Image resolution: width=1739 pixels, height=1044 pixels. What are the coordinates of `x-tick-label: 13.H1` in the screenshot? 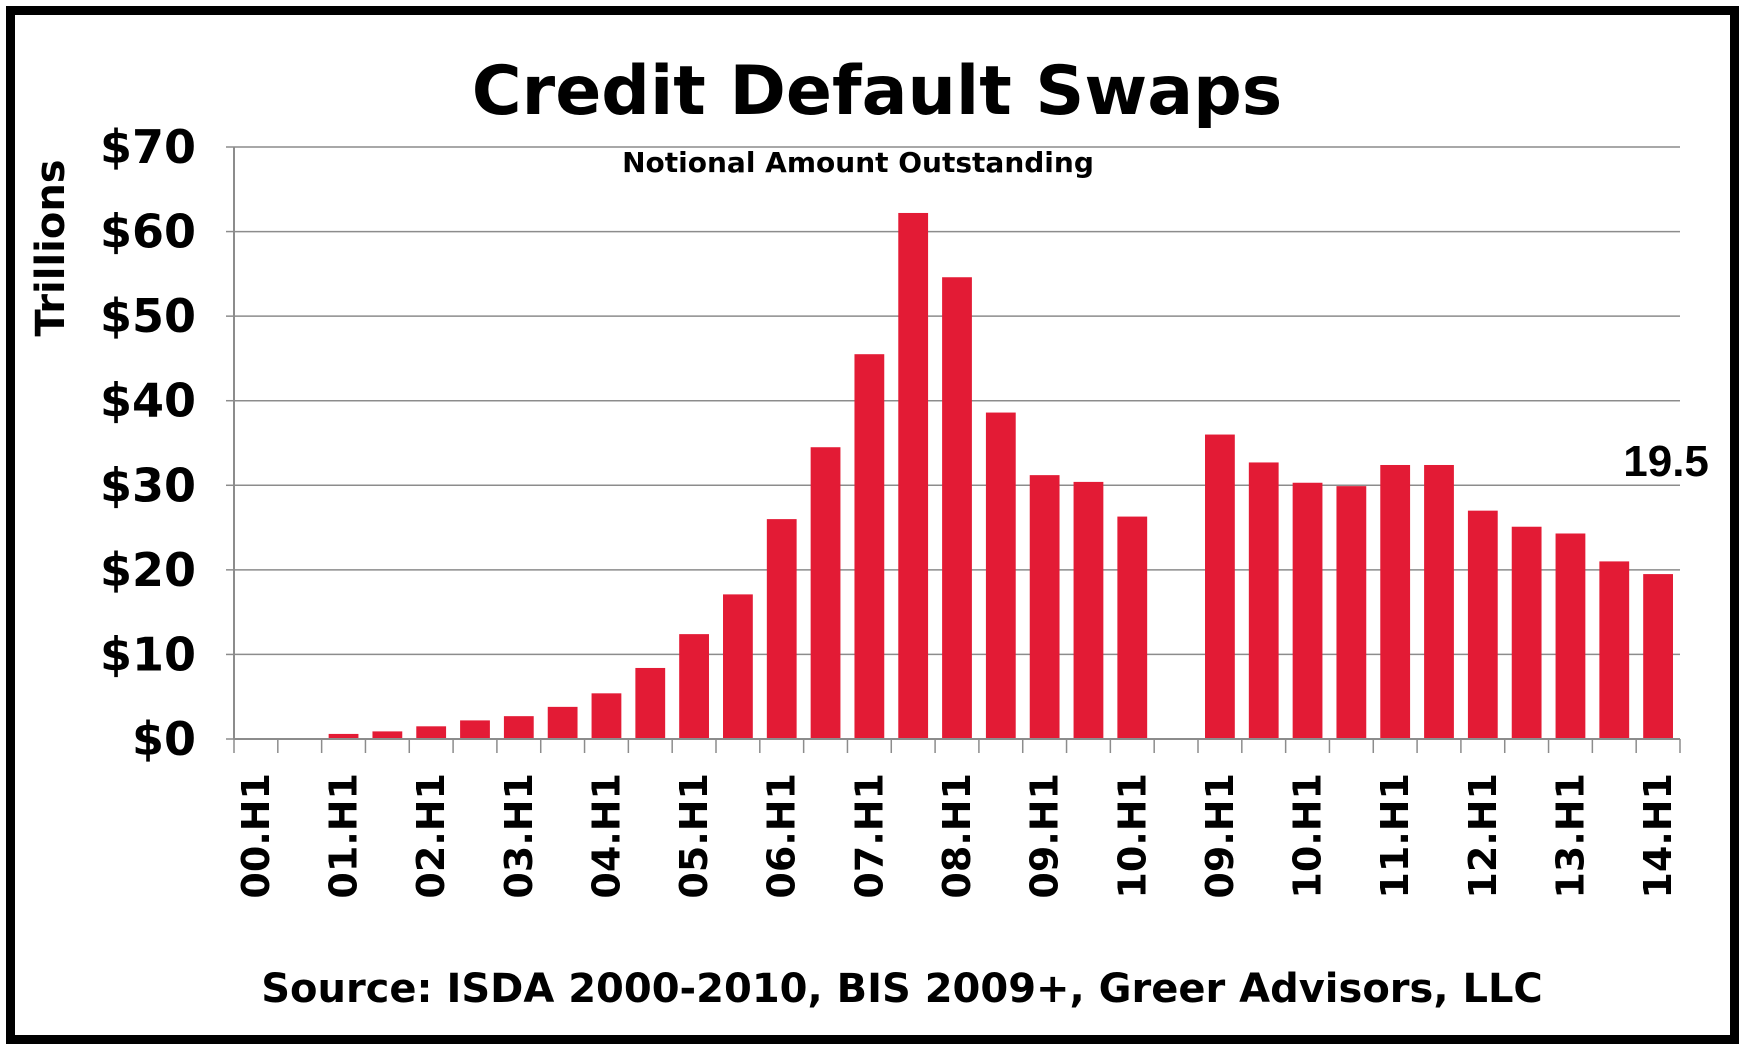 It's located at (1570, 836).